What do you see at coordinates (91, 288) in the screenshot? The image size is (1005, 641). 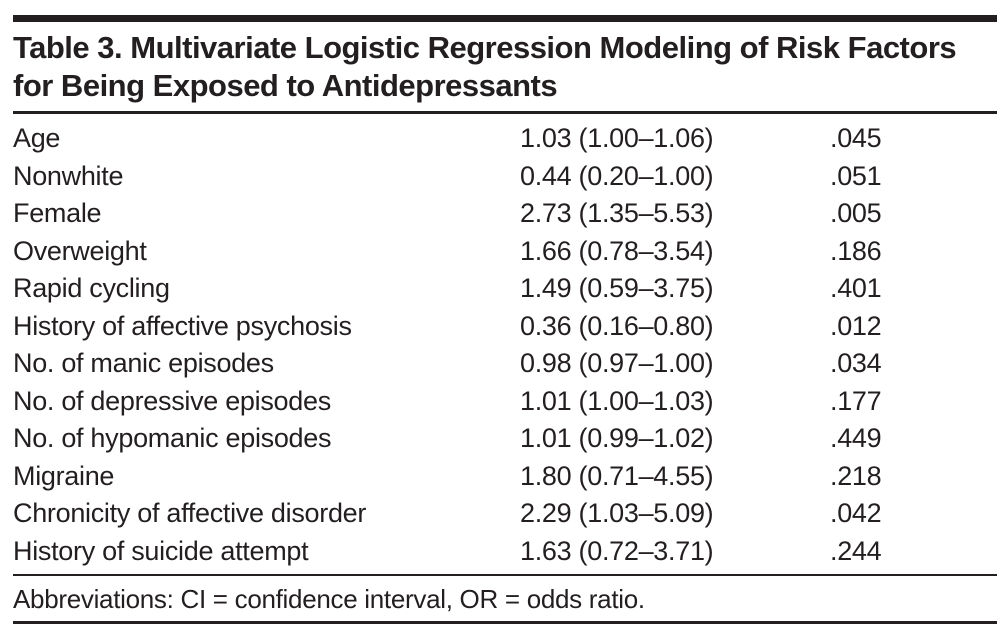 I see `risk-factor-cell: Rapid cycling` at bounding box center [91, 288].